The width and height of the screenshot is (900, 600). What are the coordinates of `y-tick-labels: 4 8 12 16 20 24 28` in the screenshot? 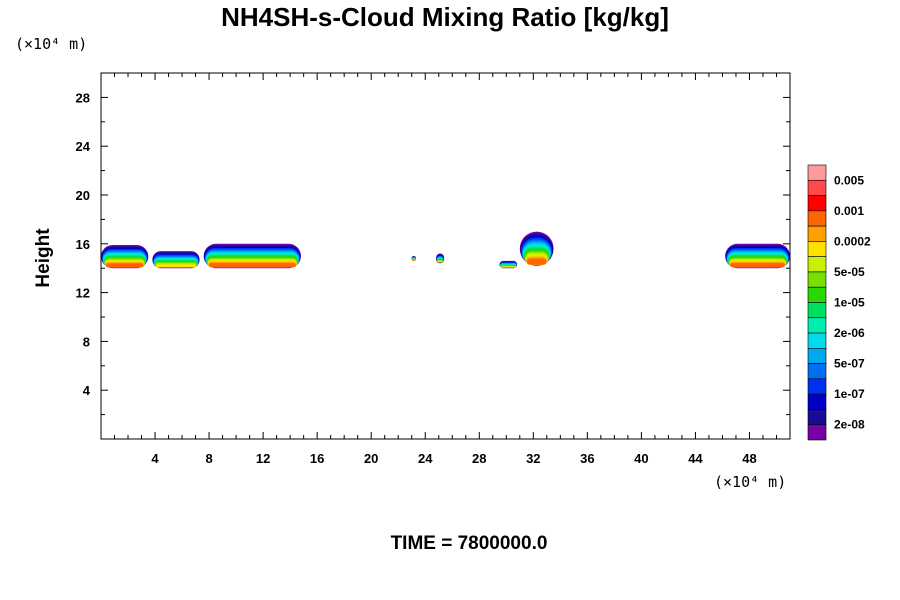 It's located at (83, 244).